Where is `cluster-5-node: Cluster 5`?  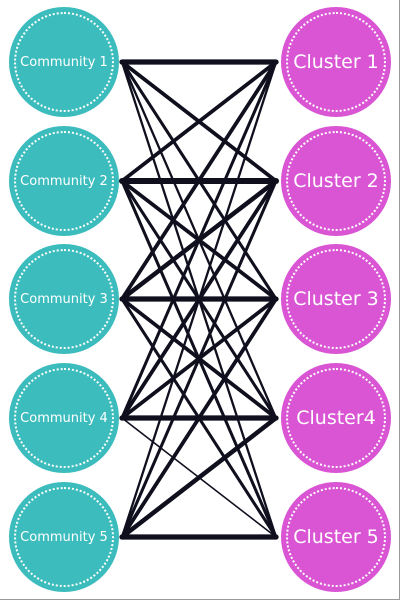 cluster-5-node: Cluster 5 is located at coordinates (336, 537).